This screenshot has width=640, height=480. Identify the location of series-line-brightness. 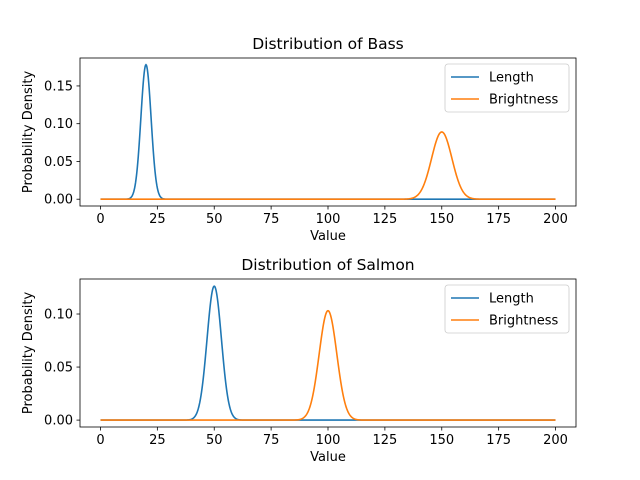
(328, 165).